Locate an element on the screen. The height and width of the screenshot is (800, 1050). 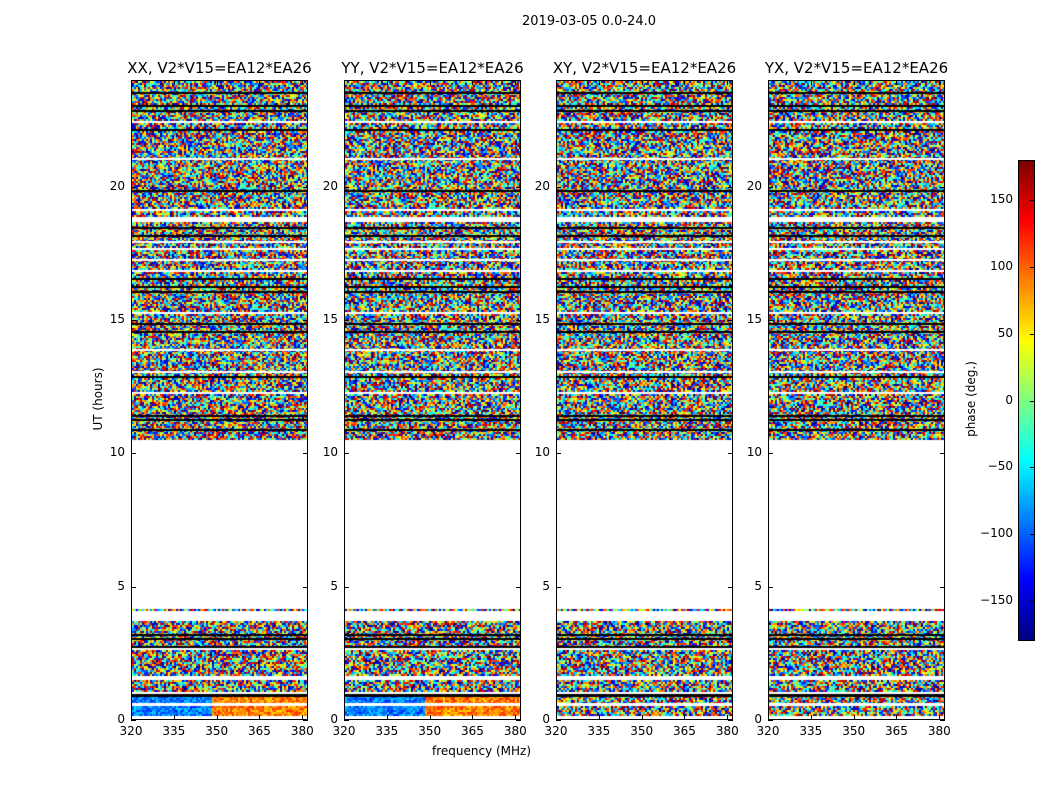
colorbar-tick-label: 100 is located at coordinates (1001, 265).